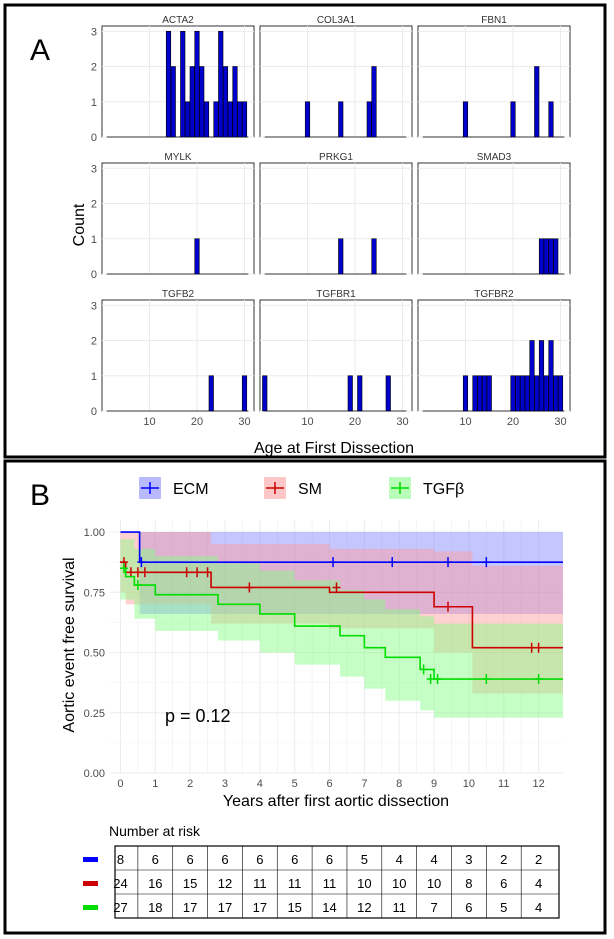  What do you see at coordinates (90, 907) in the screenshot?
I see `risk-row-color-key` at bounding box center [90, 907].